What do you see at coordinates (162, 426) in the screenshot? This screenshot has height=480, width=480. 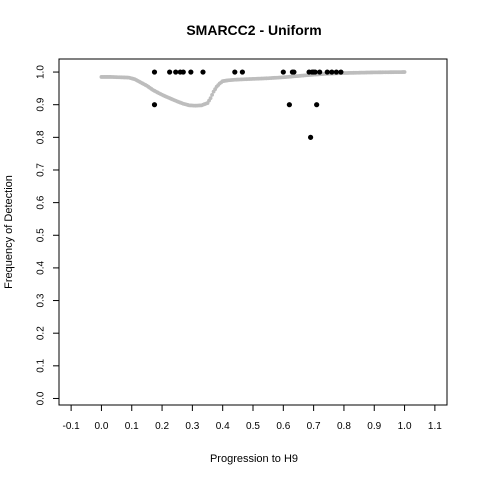 I see `x-tick-label: 0.2` at bounding box center [162, 426].